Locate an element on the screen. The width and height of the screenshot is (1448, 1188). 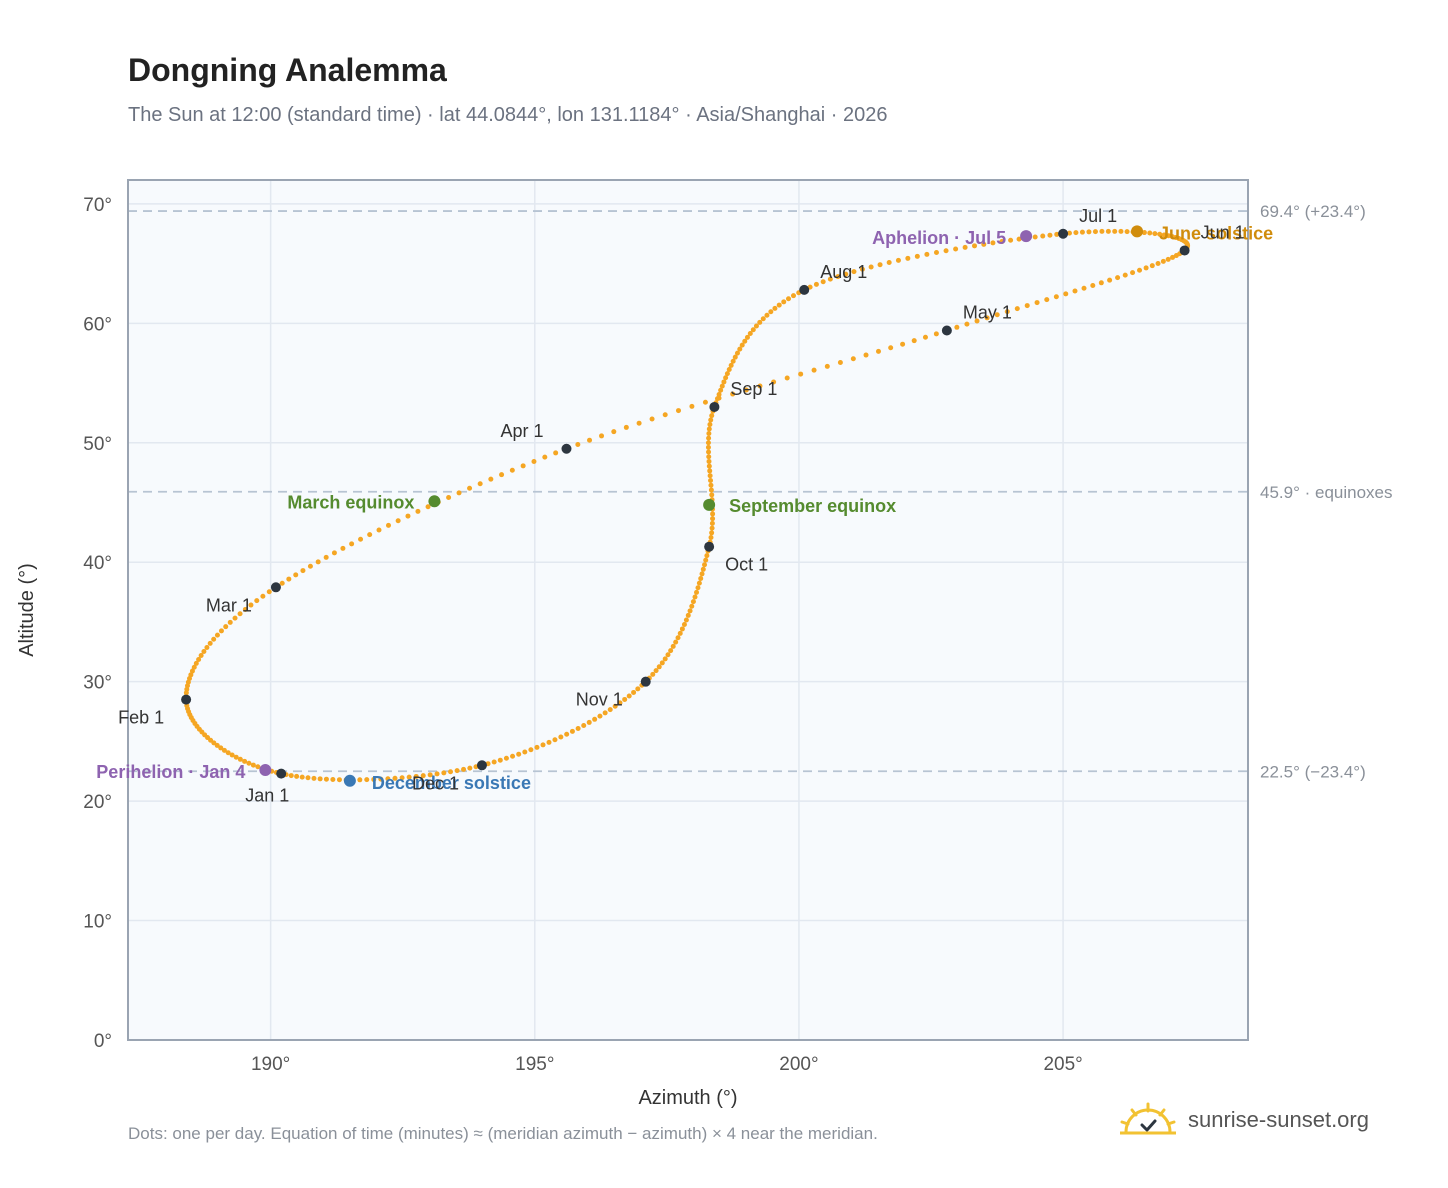
month-label: Dec 1 is located at coordinates (435, 783).